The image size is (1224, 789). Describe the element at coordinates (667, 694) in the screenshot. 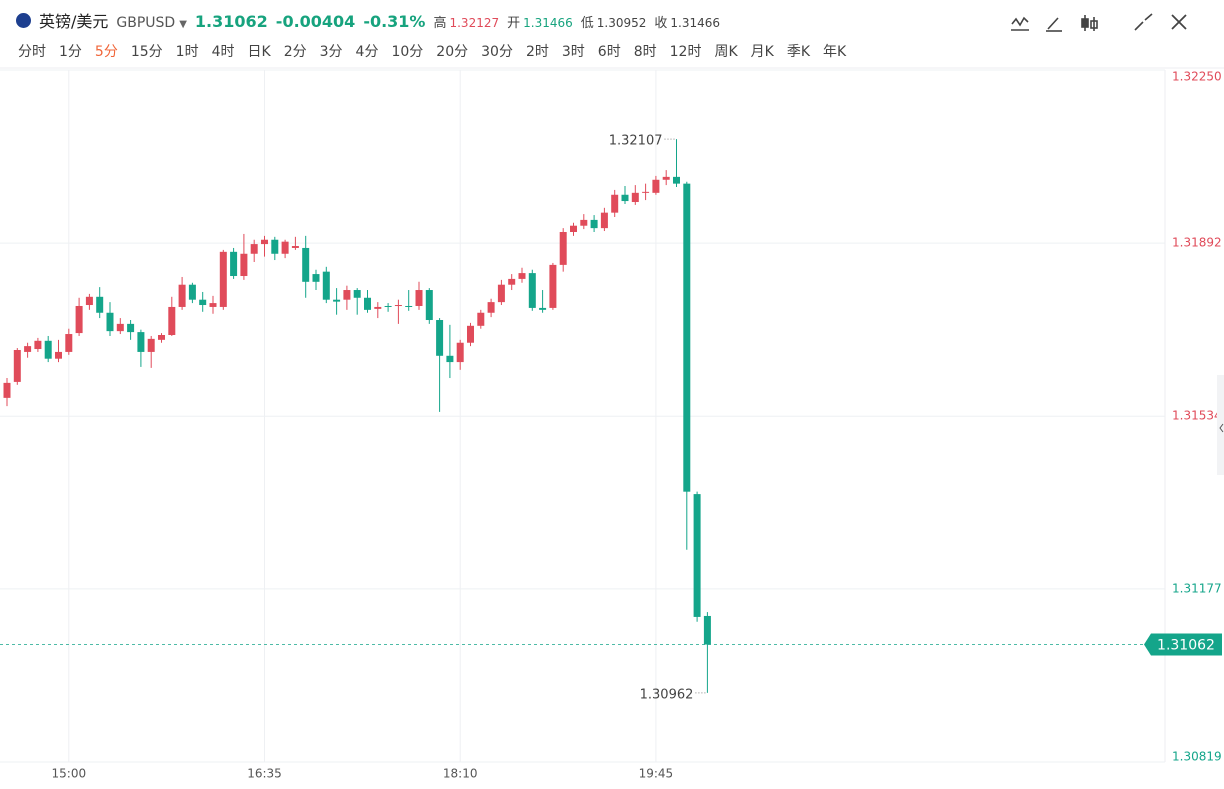

I see `low-annotation: 1.30962` at that location.